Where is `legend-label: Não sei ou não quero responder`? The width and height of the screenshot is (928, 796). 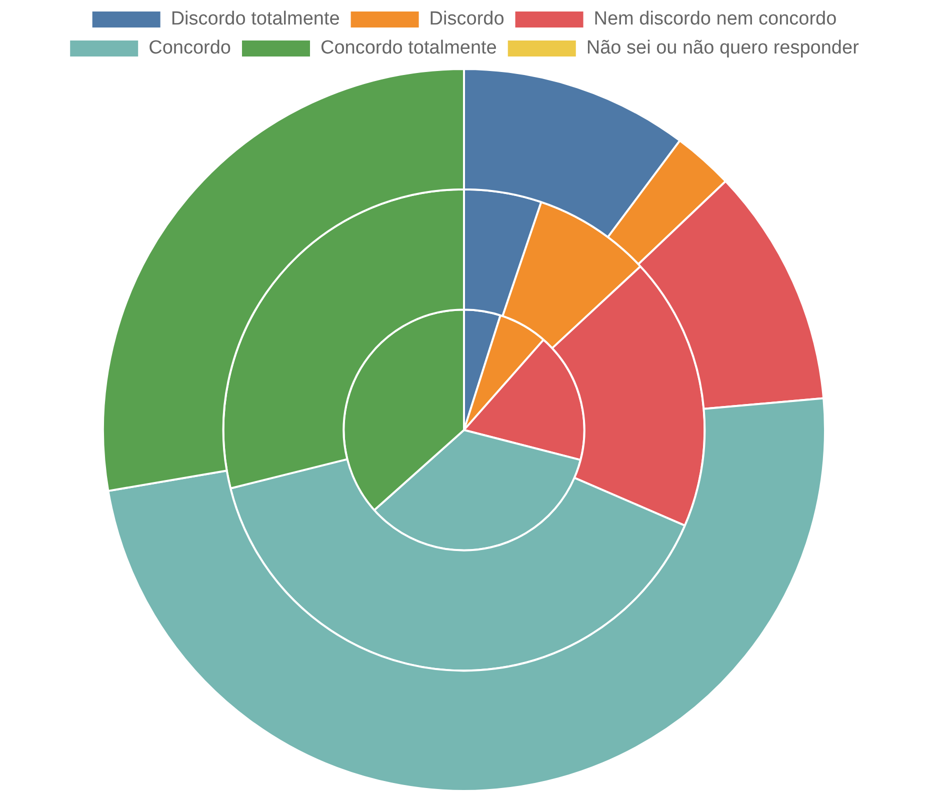
legend-label: Não sei ou não quero responder is located at coordinates (723, 48).